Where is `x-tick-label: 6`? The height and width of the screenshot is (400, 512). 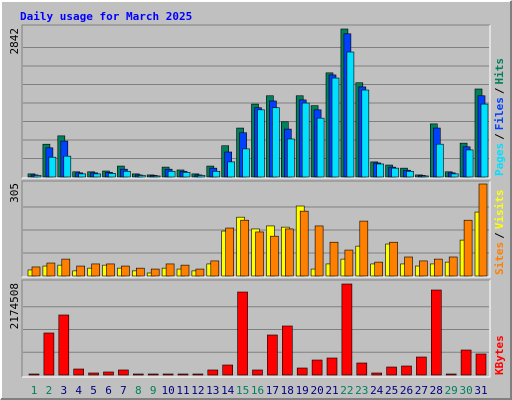 x-tick-label: 6 is located at coordinates (108, 390).